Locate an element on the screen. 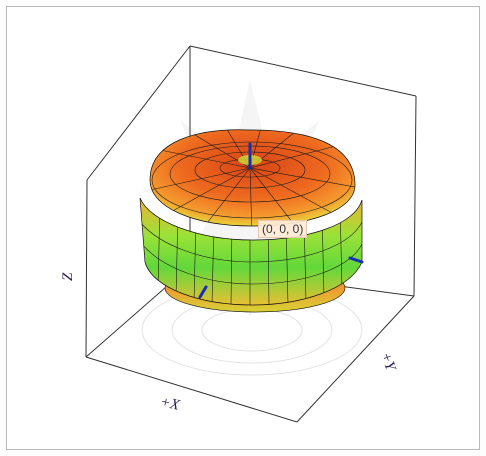  y-axis-marker is located at coordinates (356, 260).